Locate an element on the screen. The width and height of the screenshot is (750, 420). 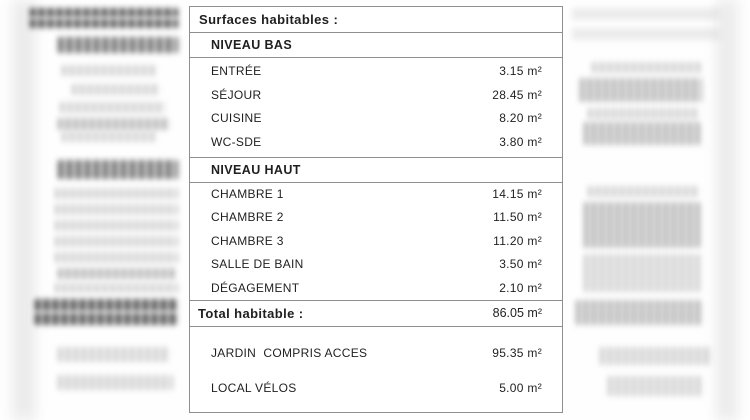
row-value: 8.20 m² is located at coordinates (520, 118).